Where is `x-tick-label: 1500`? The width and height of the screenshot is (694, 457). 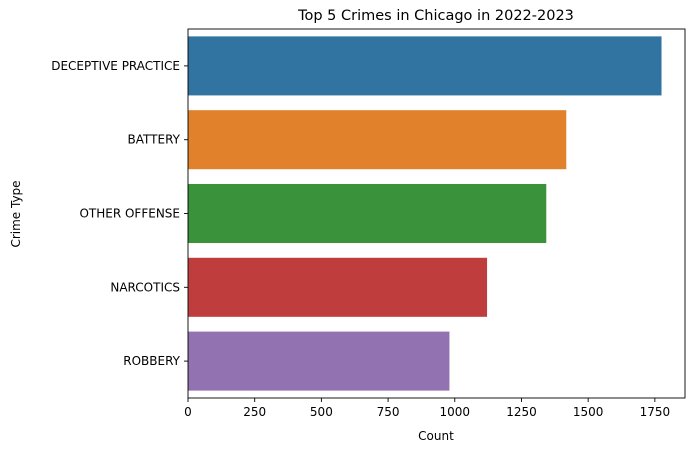
x-tick-label: 1500 is located at coordinates (588, 412).